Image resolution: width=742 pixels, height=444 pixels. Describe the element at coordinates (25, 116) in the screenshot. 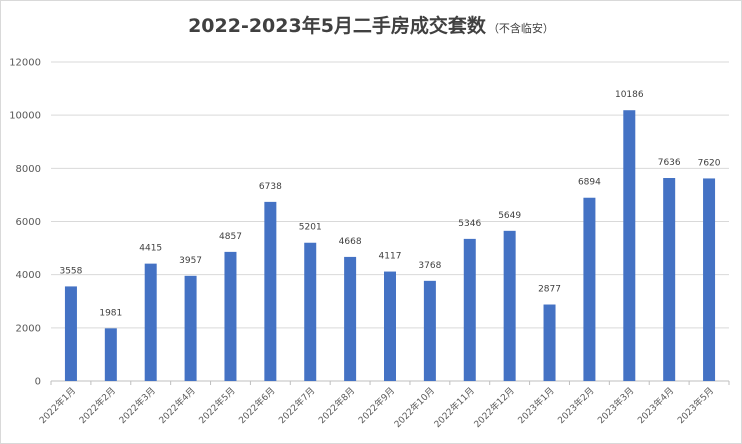

I see `y-tick-label: 10000` at that location.